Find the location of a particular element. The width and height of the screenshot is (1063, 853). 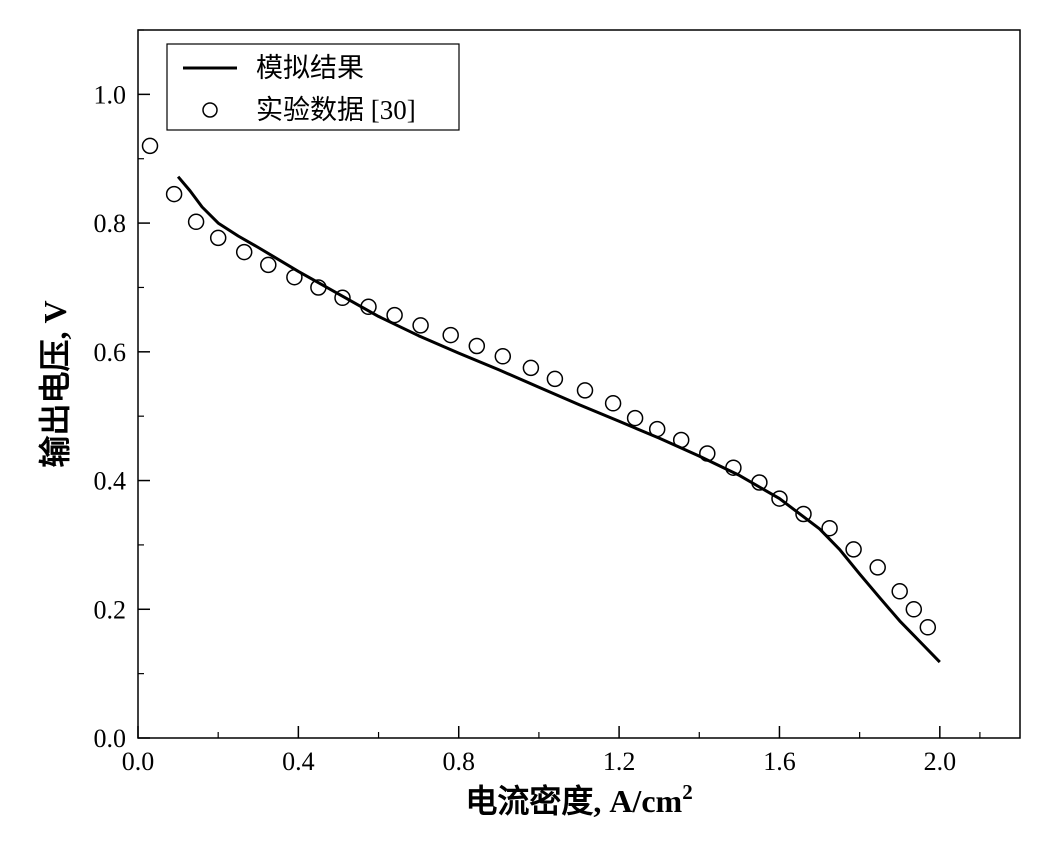

y-tick-label: 0.6 is located at coordinates (110, 352).